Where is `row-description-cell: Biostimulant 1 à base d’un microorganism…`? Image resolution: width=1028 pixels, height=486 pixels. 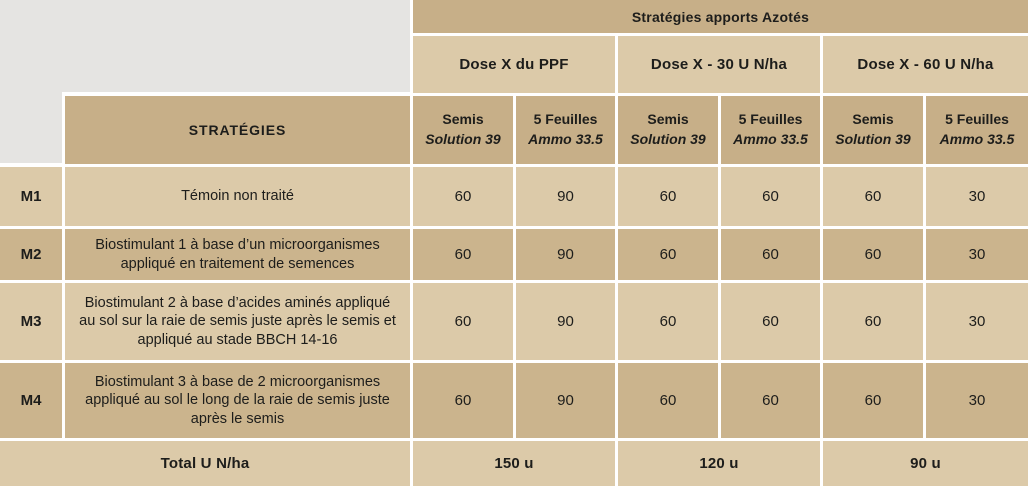
row-description-cell: Biostimulant 1 à base d’un microorganism… is located at coordinates (237, 254).